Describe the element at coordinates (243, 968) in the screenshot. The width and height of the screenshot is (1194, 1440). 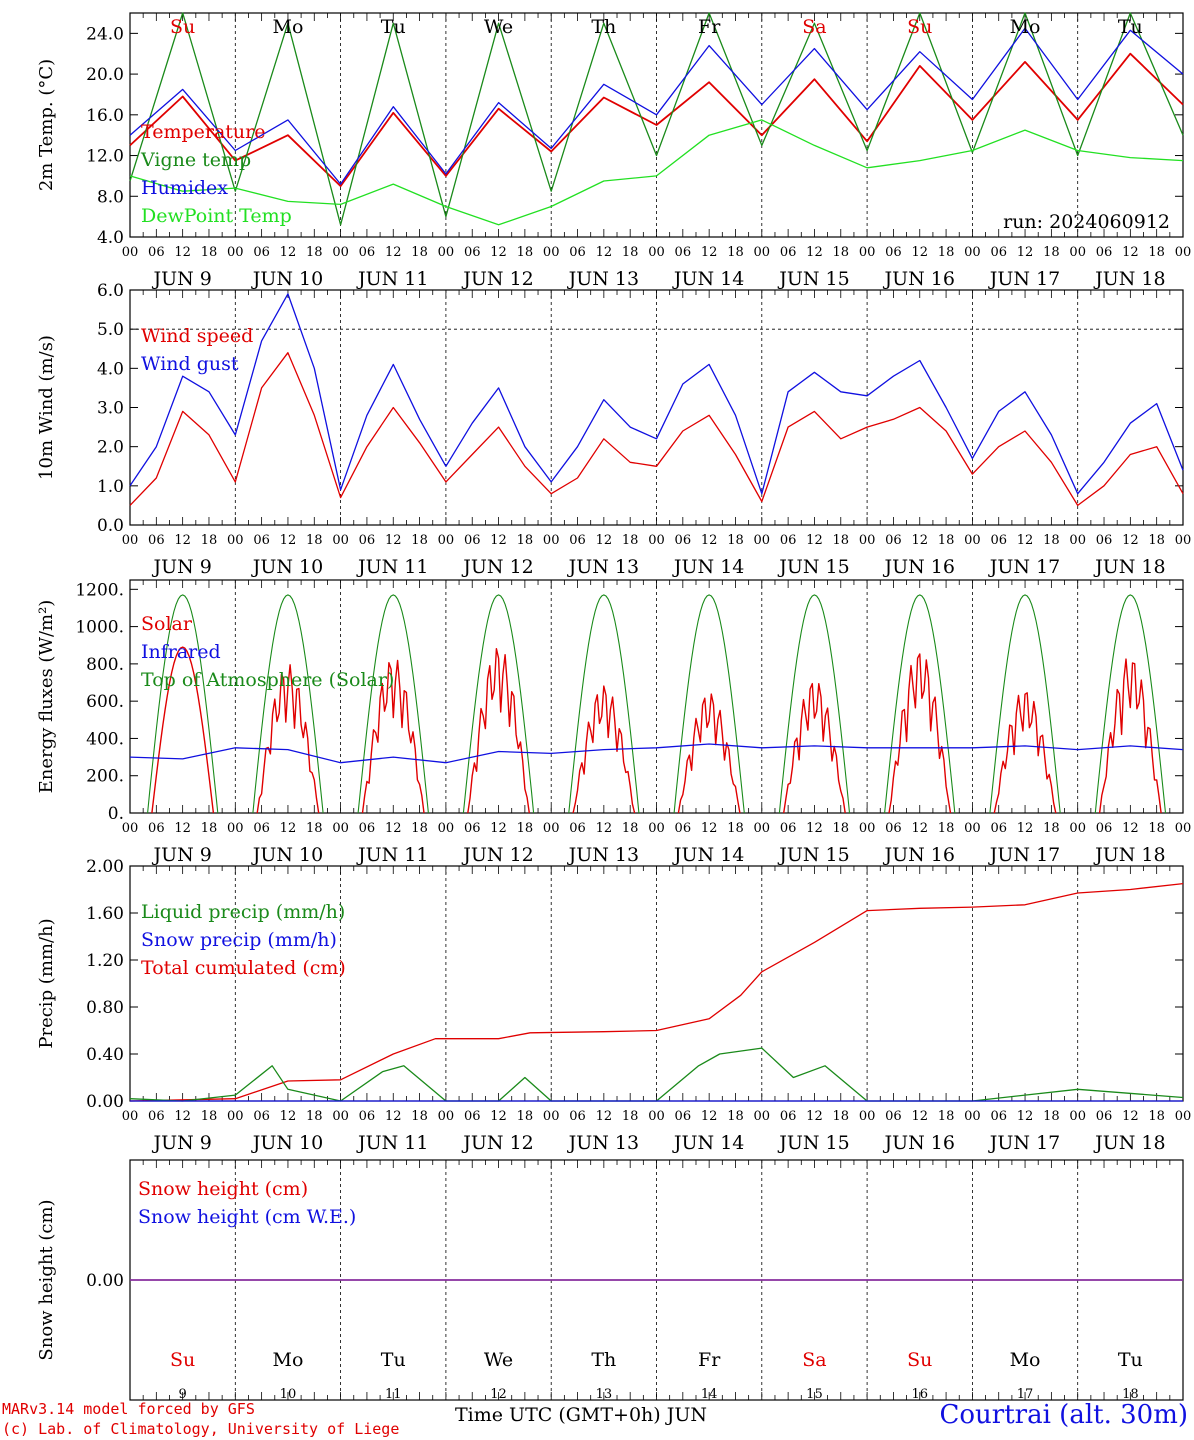
I see `legend-entry: Total cumulated (cm)` at that location.